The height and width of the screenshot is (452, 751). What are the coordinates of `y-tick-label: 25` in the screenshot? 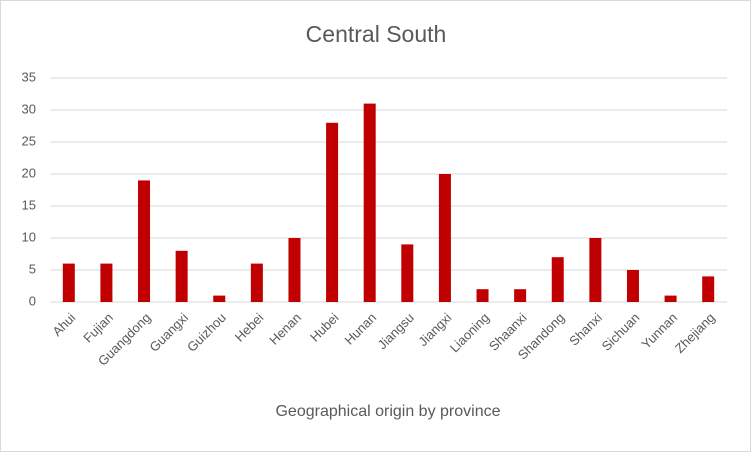 It's located at (29, 140).